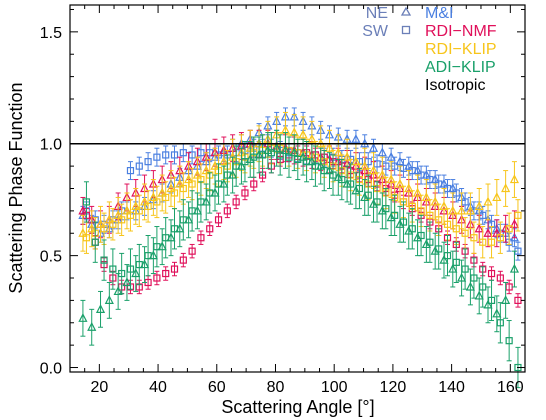 This screenshot has width=546, height=420. I want to click on y-tick-label: 1.0, so click(51, 145).